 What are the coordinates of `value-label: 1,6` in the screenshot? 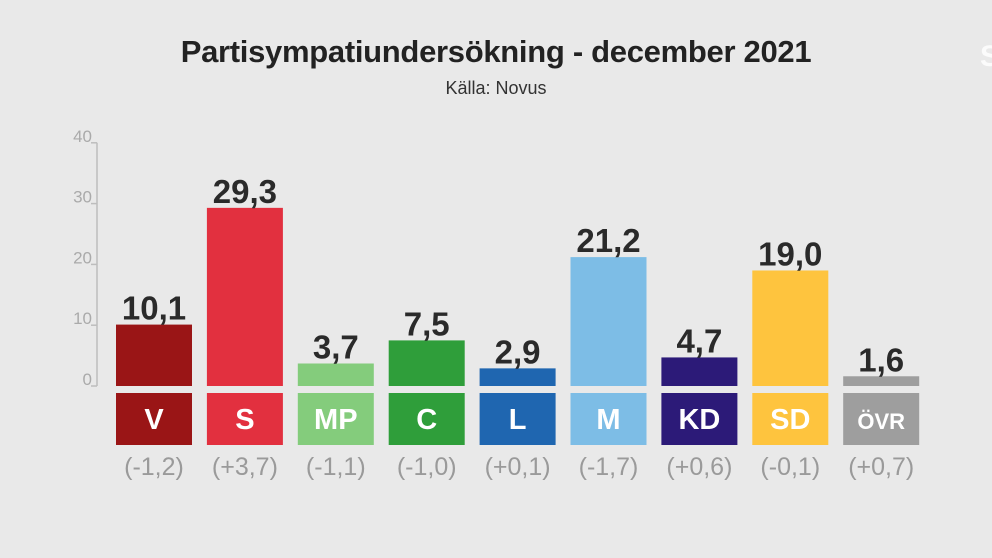 It's located at (881, 359).